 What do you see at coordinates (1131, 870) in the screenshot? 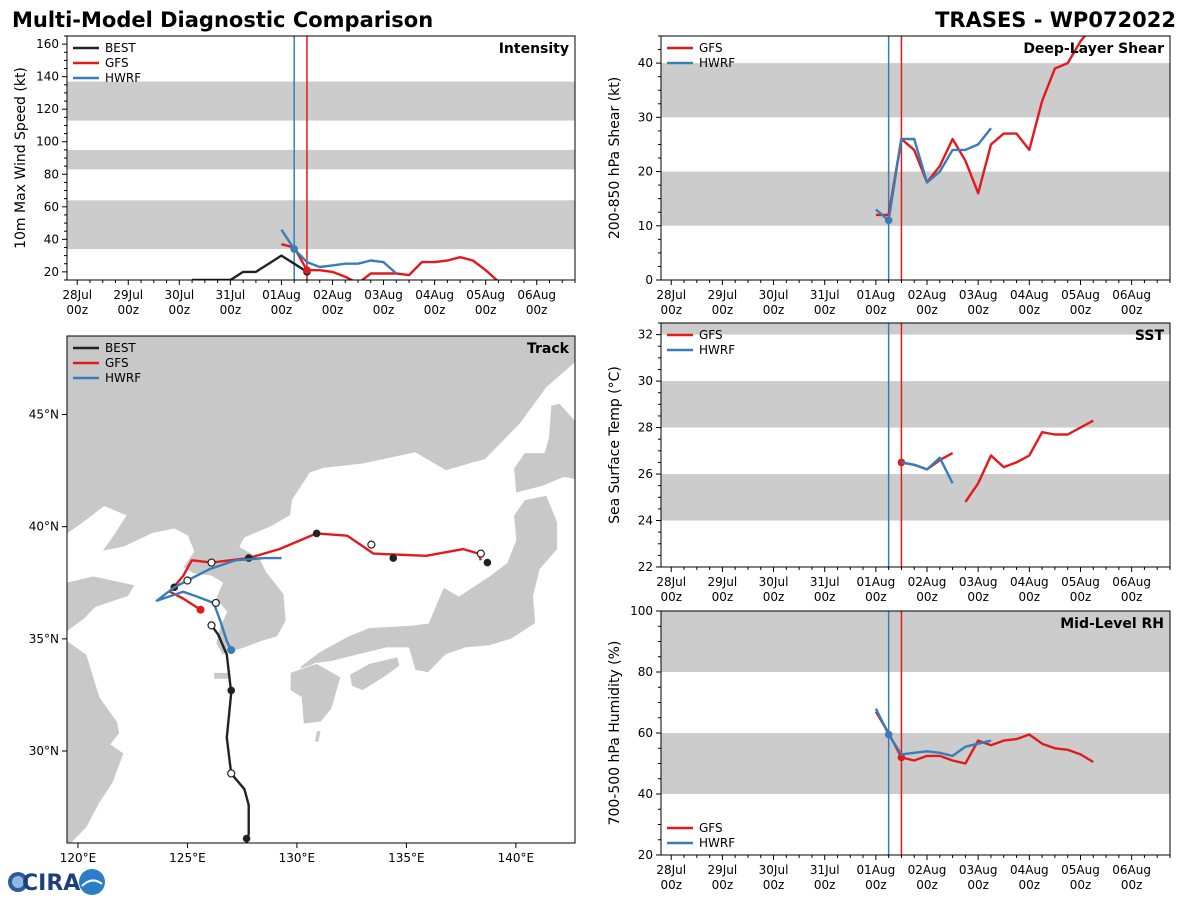
I see `rh-xtick-date: 06Aug` at bounding box center [1131, 870].